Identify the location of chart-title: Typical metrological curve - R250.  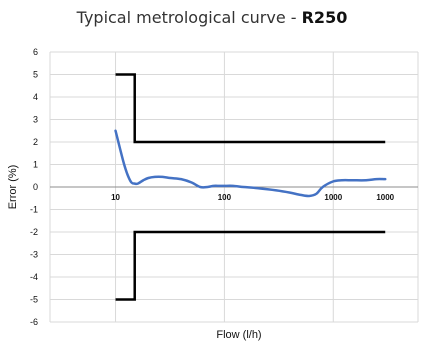
(212, 17).